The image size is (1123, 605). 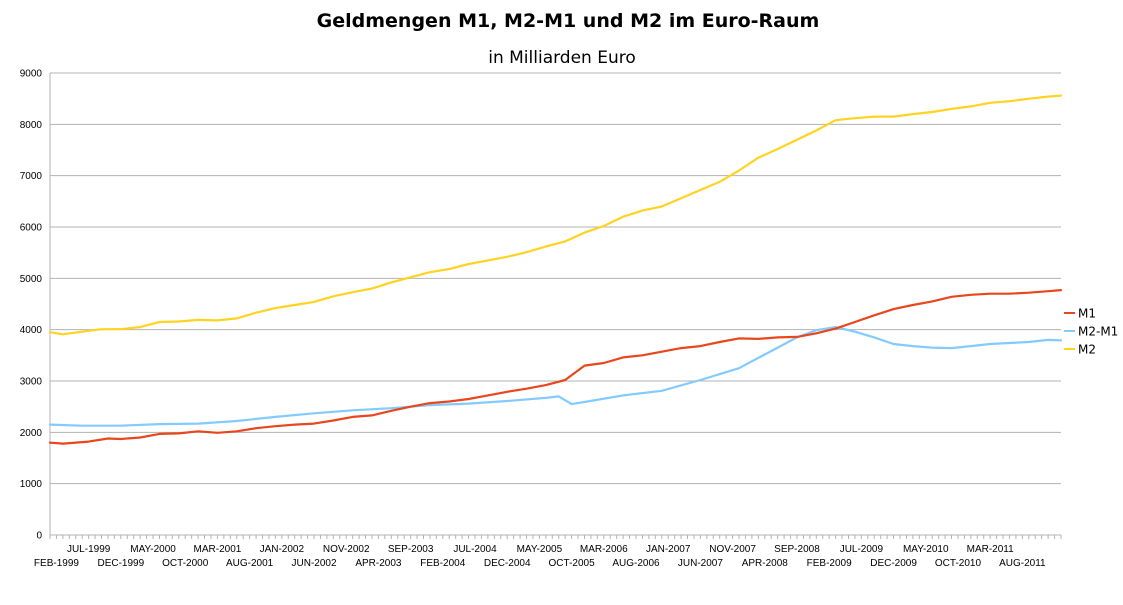 I want to click on x-tick-label: AUG-2001, so click(x=250, y=563).